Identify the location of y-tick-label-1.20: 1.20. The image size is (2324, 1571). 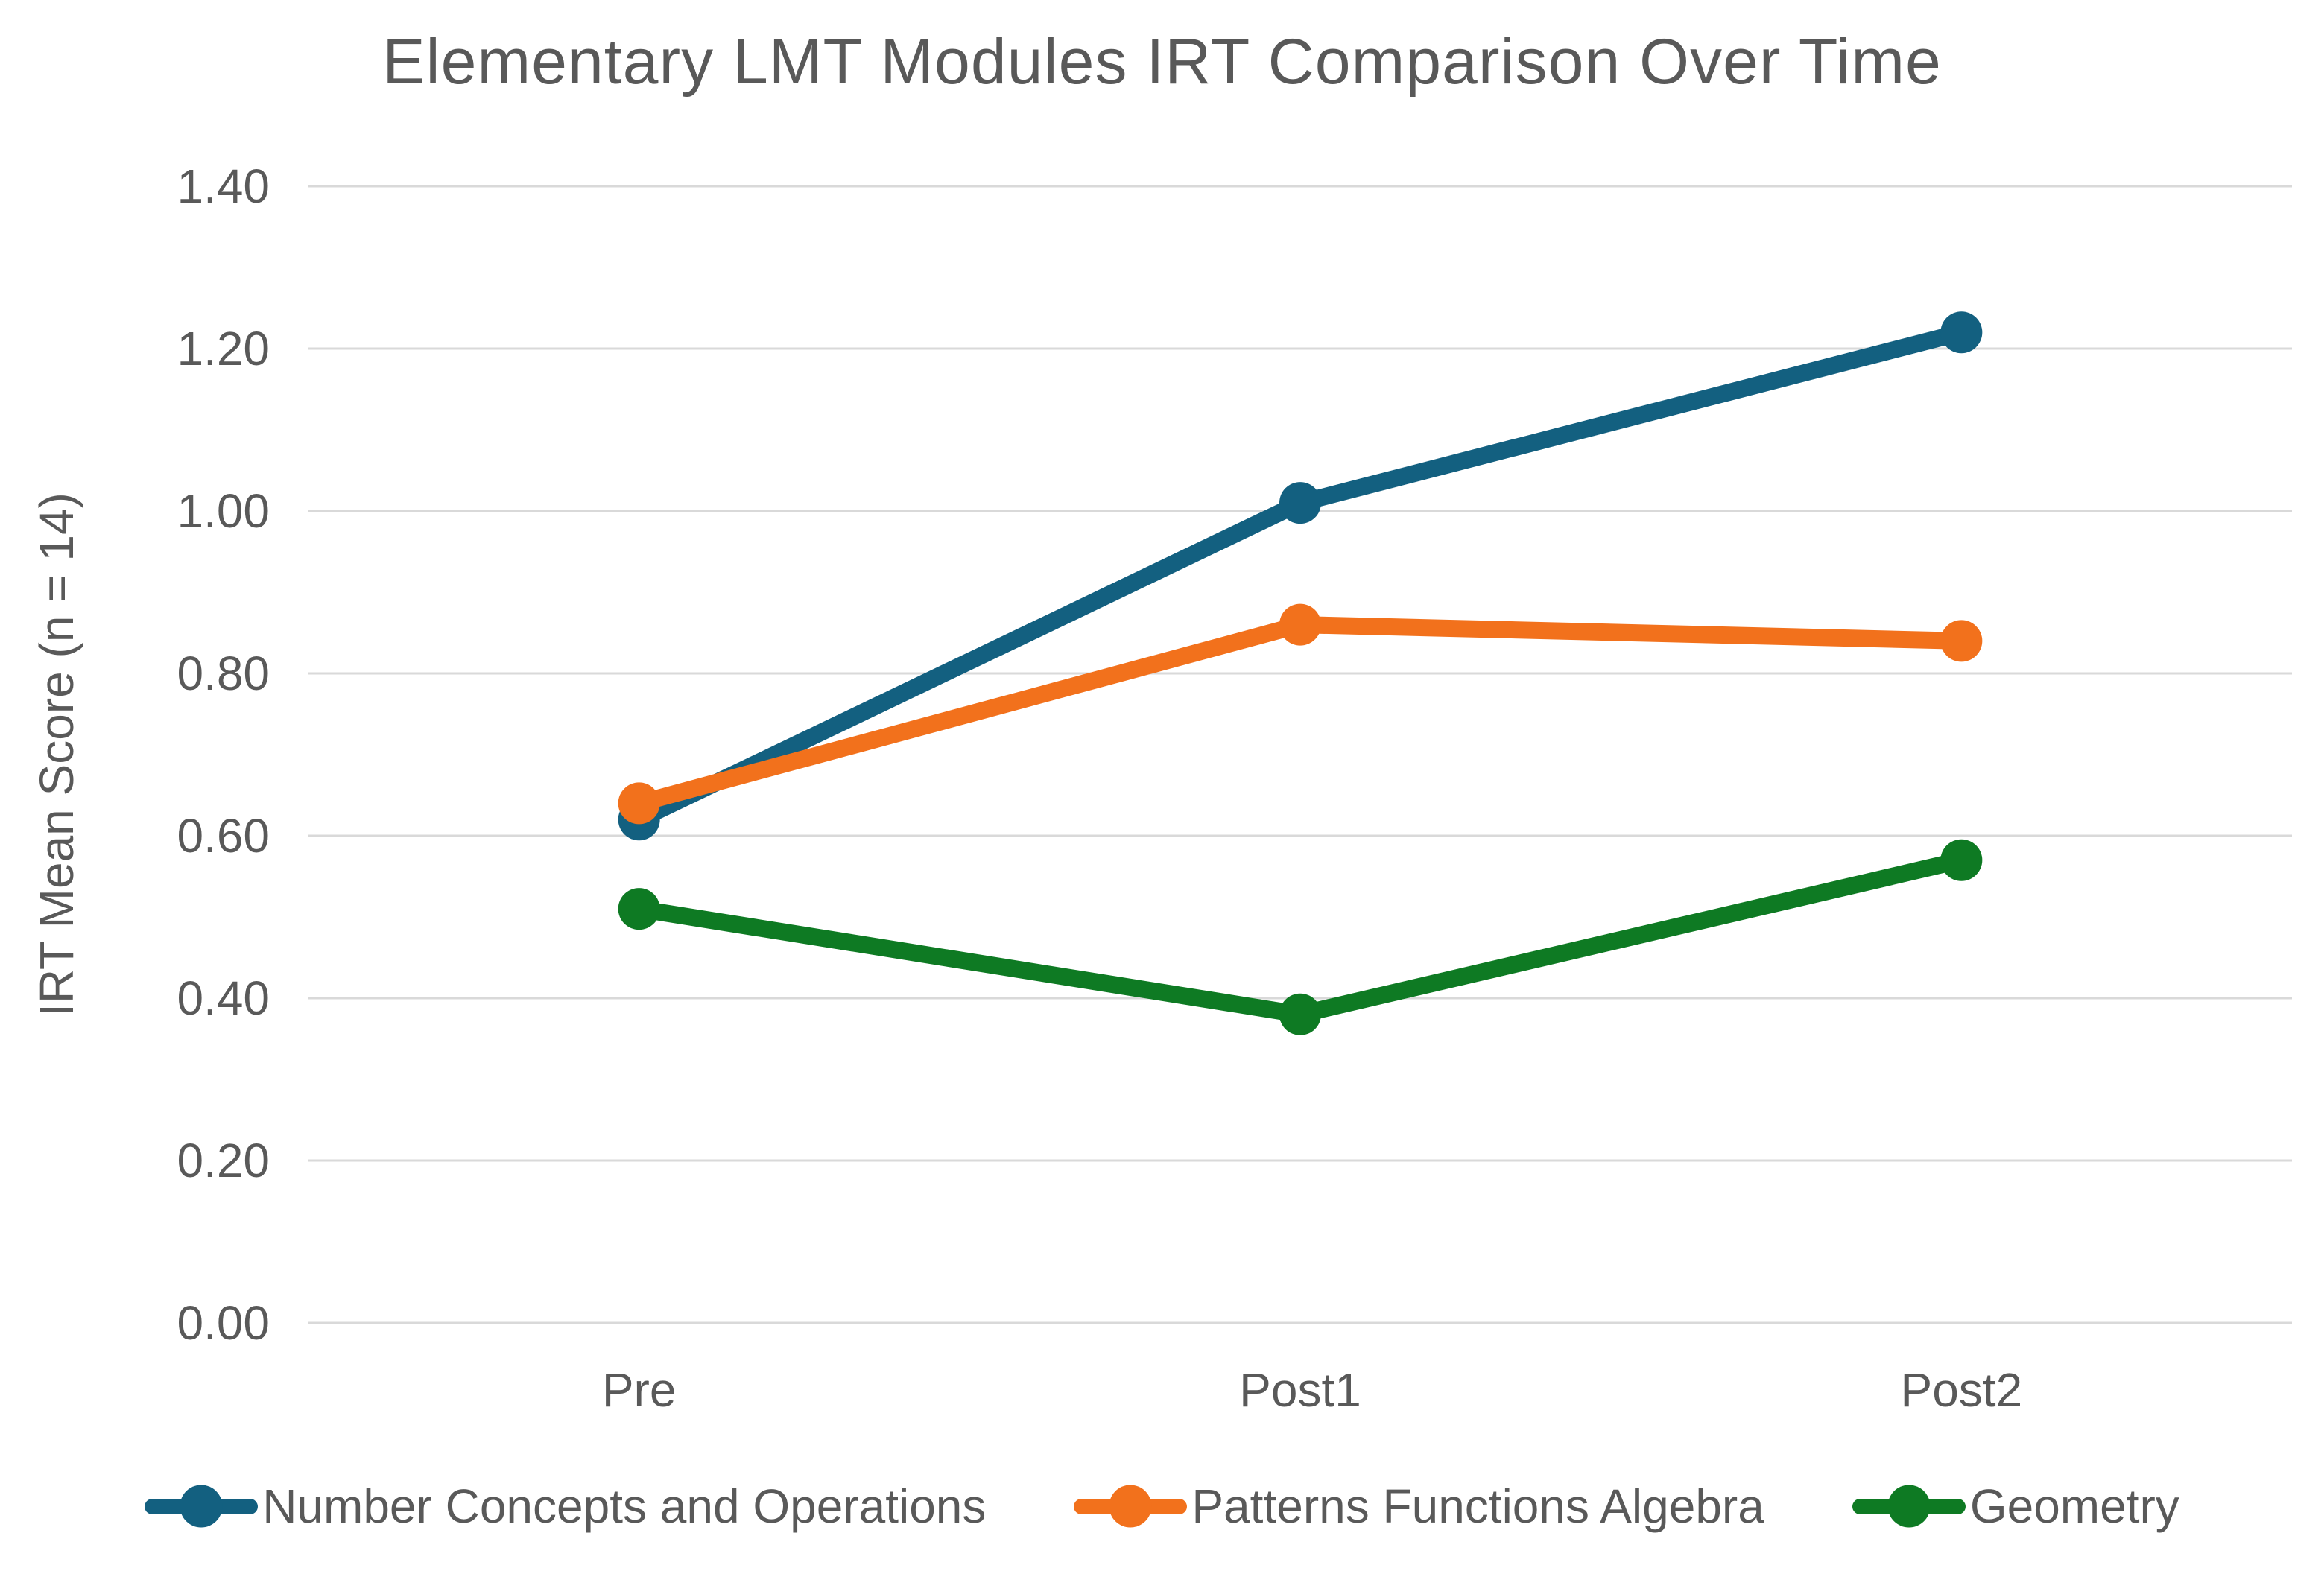
(224, 348).